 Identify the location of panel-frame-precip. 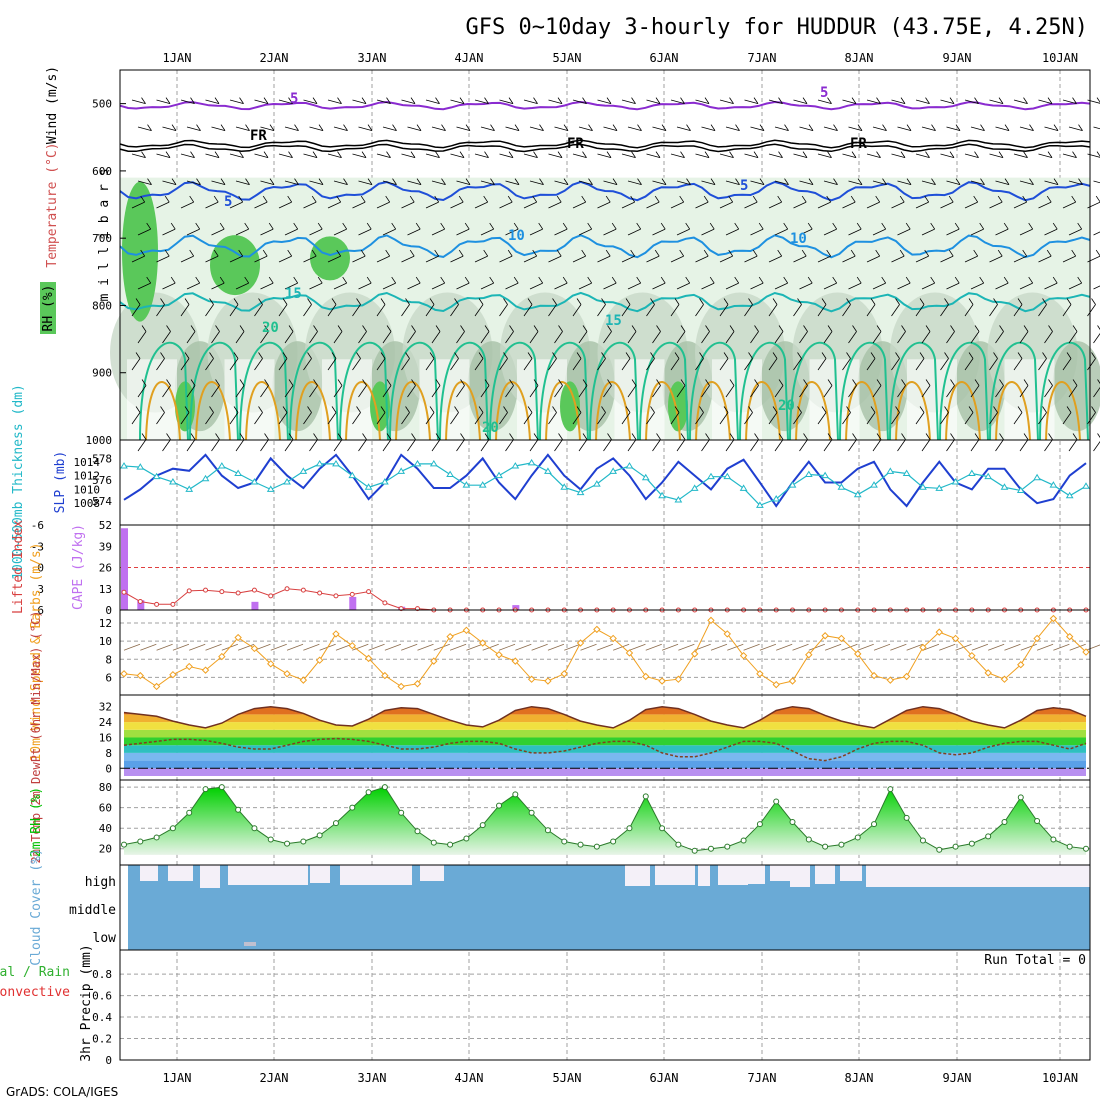
(605, 1005).